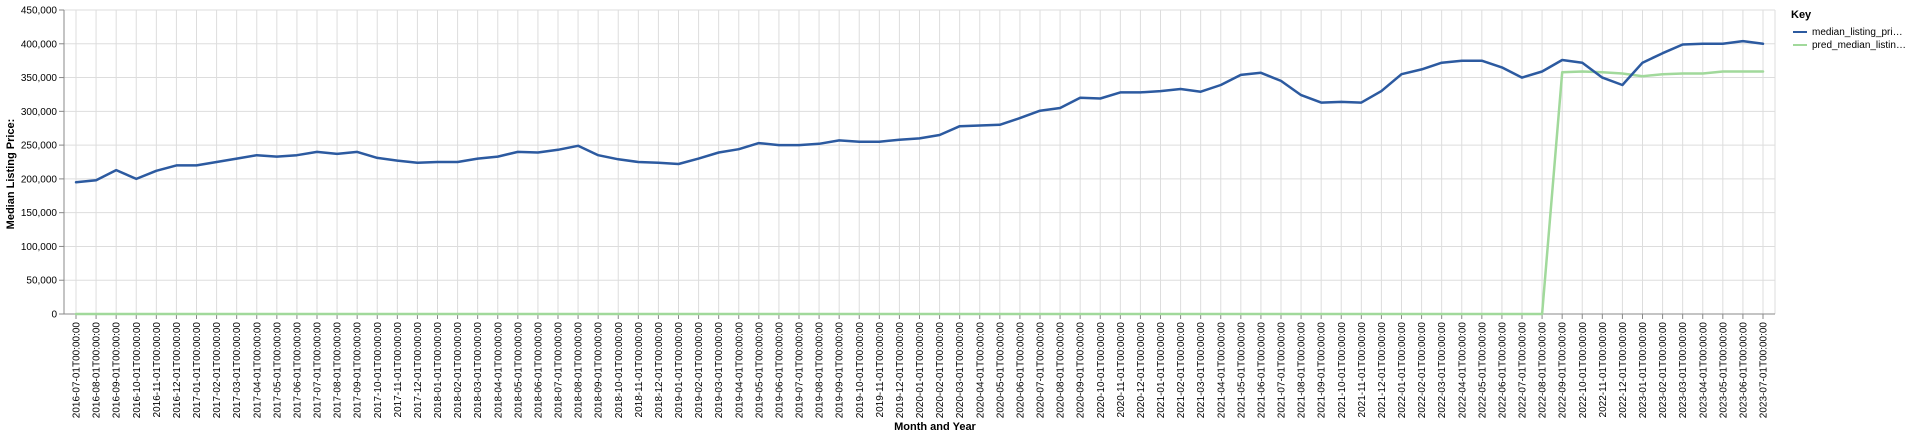 The width and height of the screenshot is (1920, 434). What do you see at coordinates (1342, 370) in the screenshot?
I see `x-tick-label: 2021-10-01T00:00:00` at bounding box center [1342, 370].